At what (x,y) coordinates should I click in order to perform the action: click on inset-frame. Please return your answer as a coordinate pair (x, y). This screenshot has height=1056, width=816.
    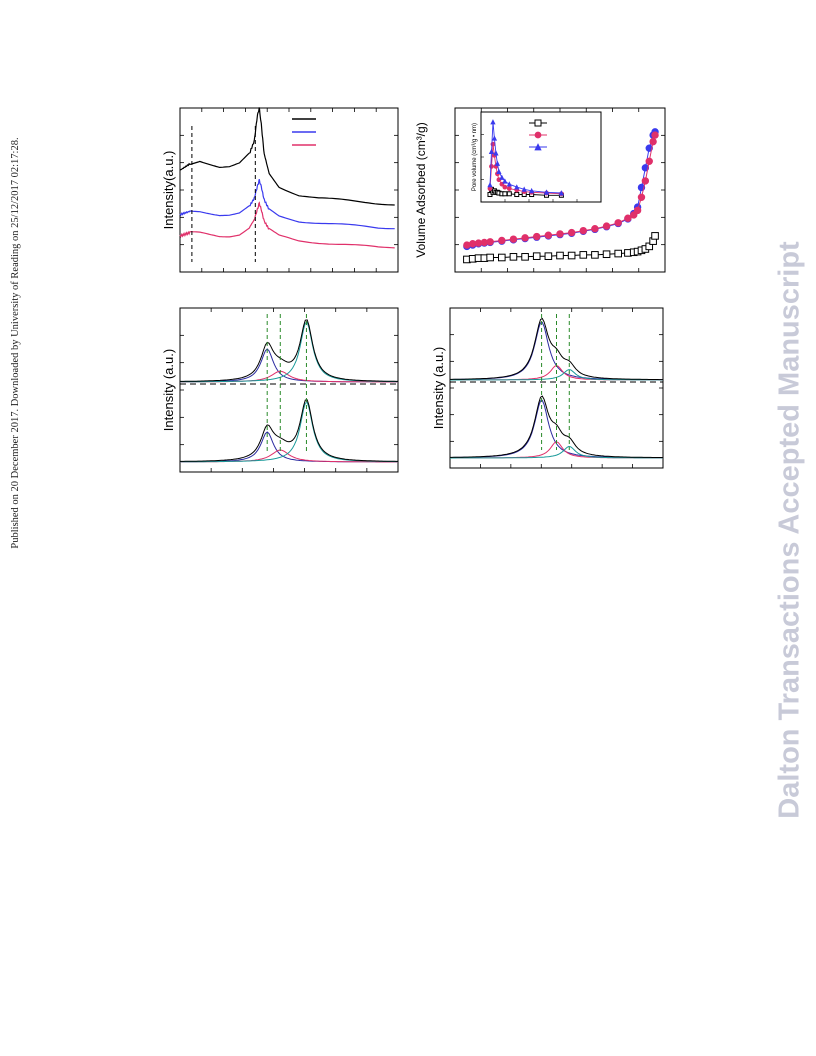
    Looking at the image, I should click on (541, 157).